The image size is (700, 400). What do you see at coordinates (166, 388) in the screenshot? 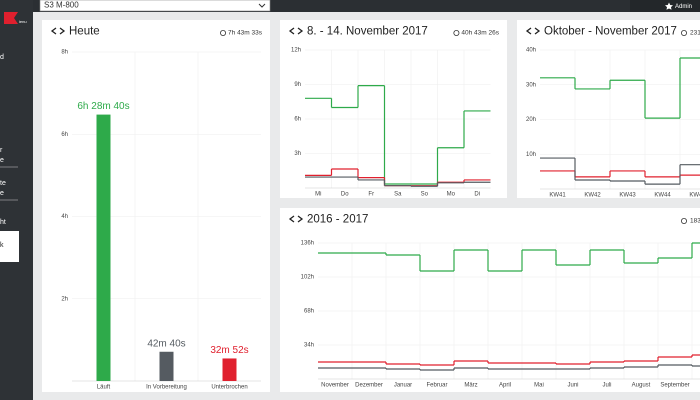
I see `x-tick-label: In Vorbereitung` at bounding box center [166, 388].